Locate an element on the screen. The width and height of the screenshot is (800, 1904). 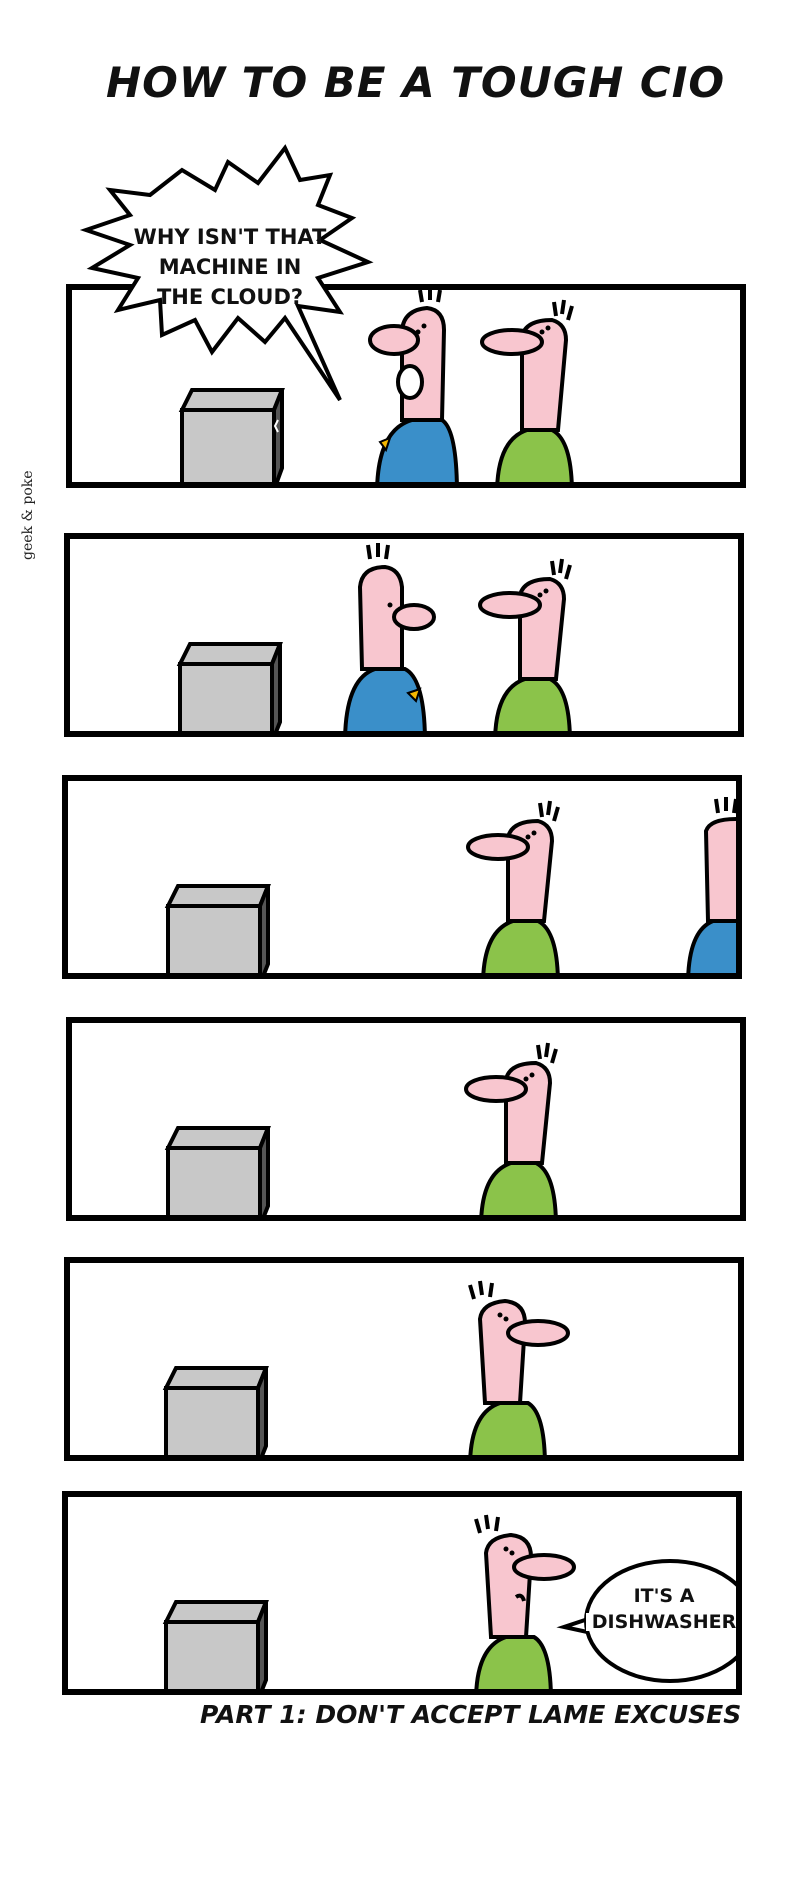
panel-3-art is located at coordinates (450, 885).